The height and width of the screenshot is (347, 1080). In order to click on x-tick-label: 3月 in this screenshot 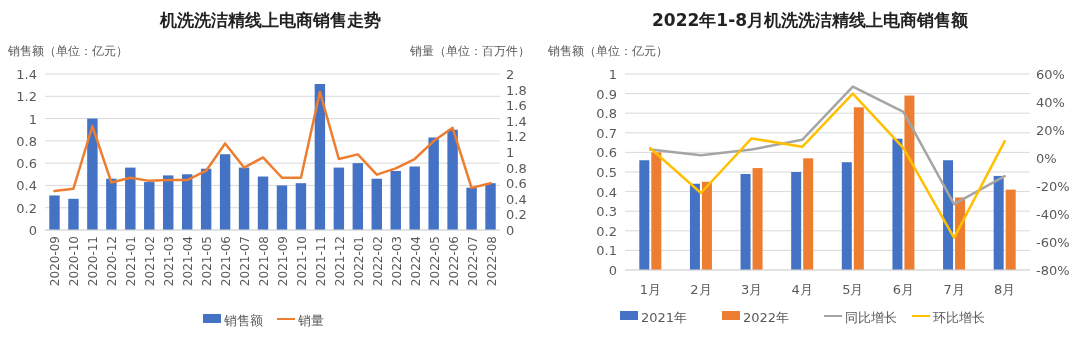, I will do `click(751, 289)`.